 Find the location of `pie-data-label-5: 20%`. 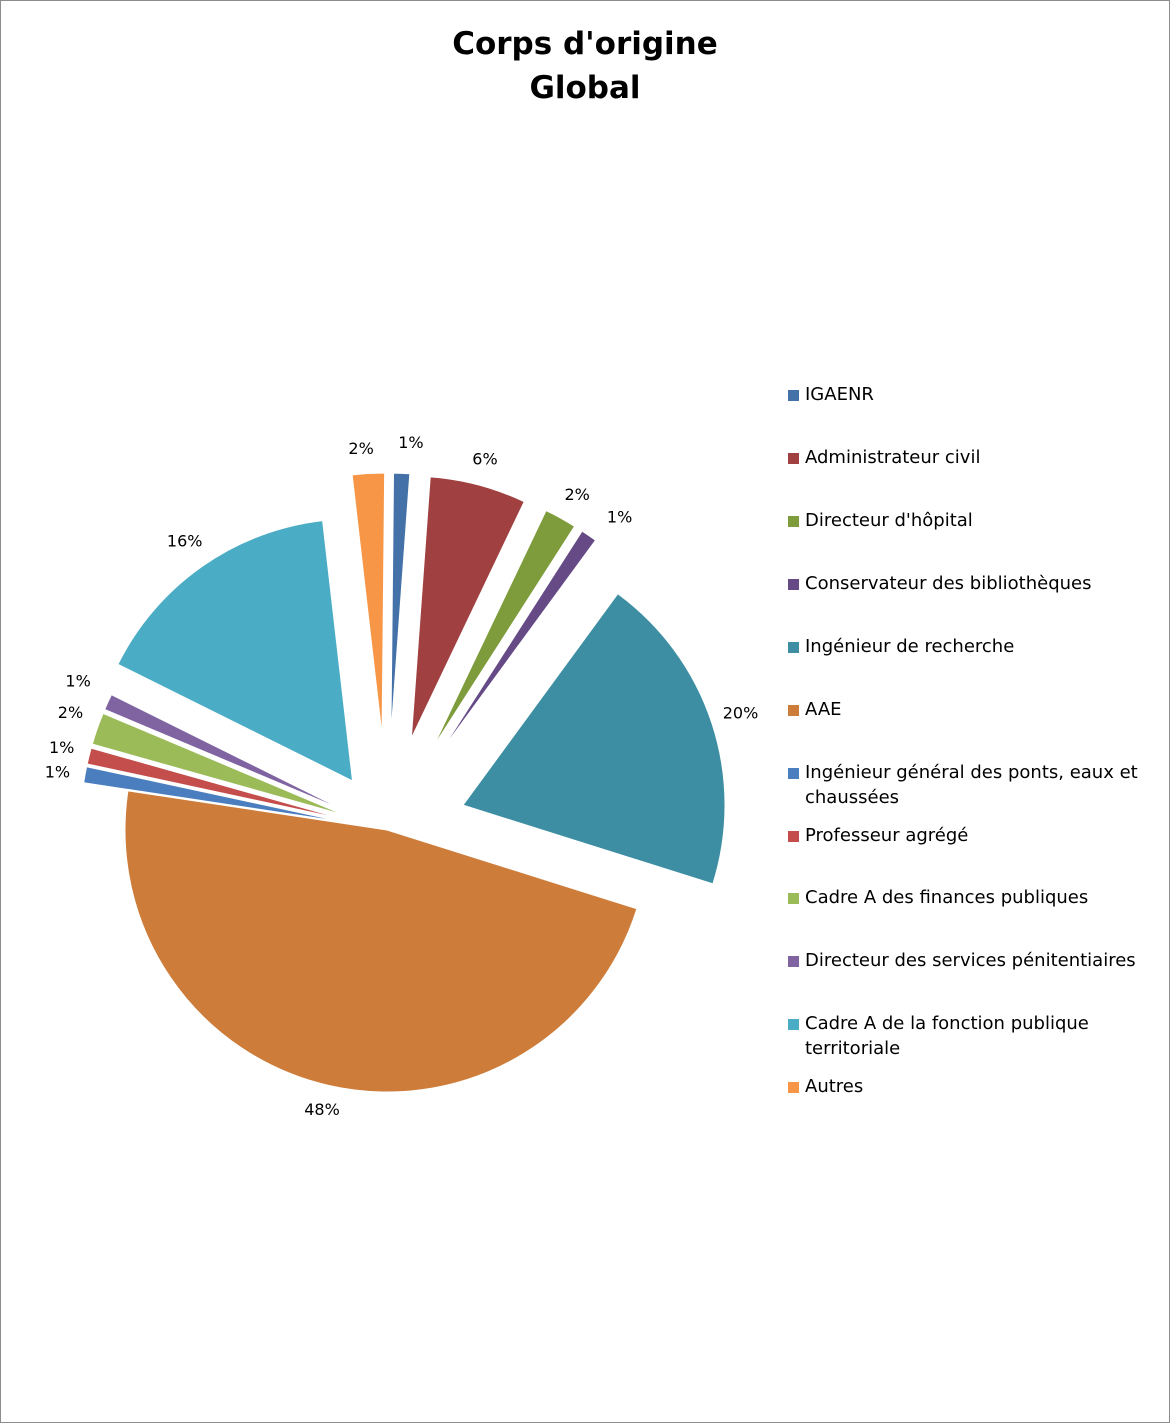

pie-data-label-5: 20% is located at coordinates (741, 713).